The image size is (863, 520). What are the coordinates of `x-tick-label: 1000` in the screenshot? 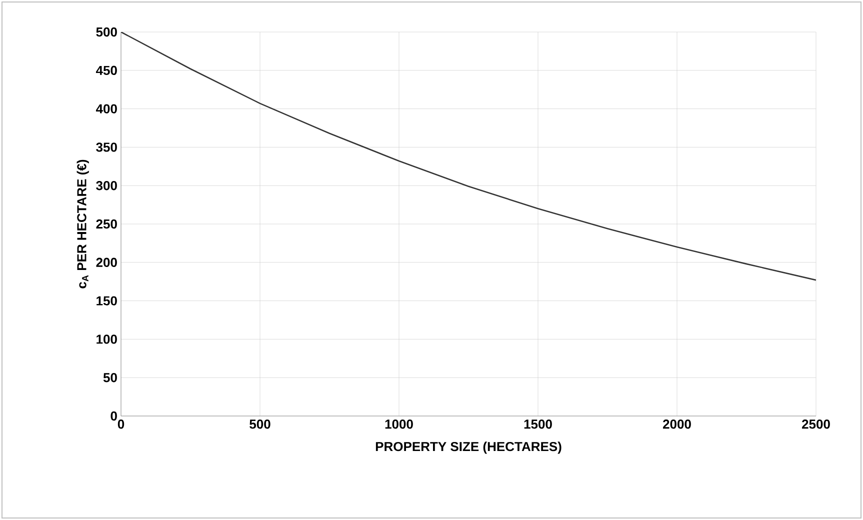 It's located at (399, 424).